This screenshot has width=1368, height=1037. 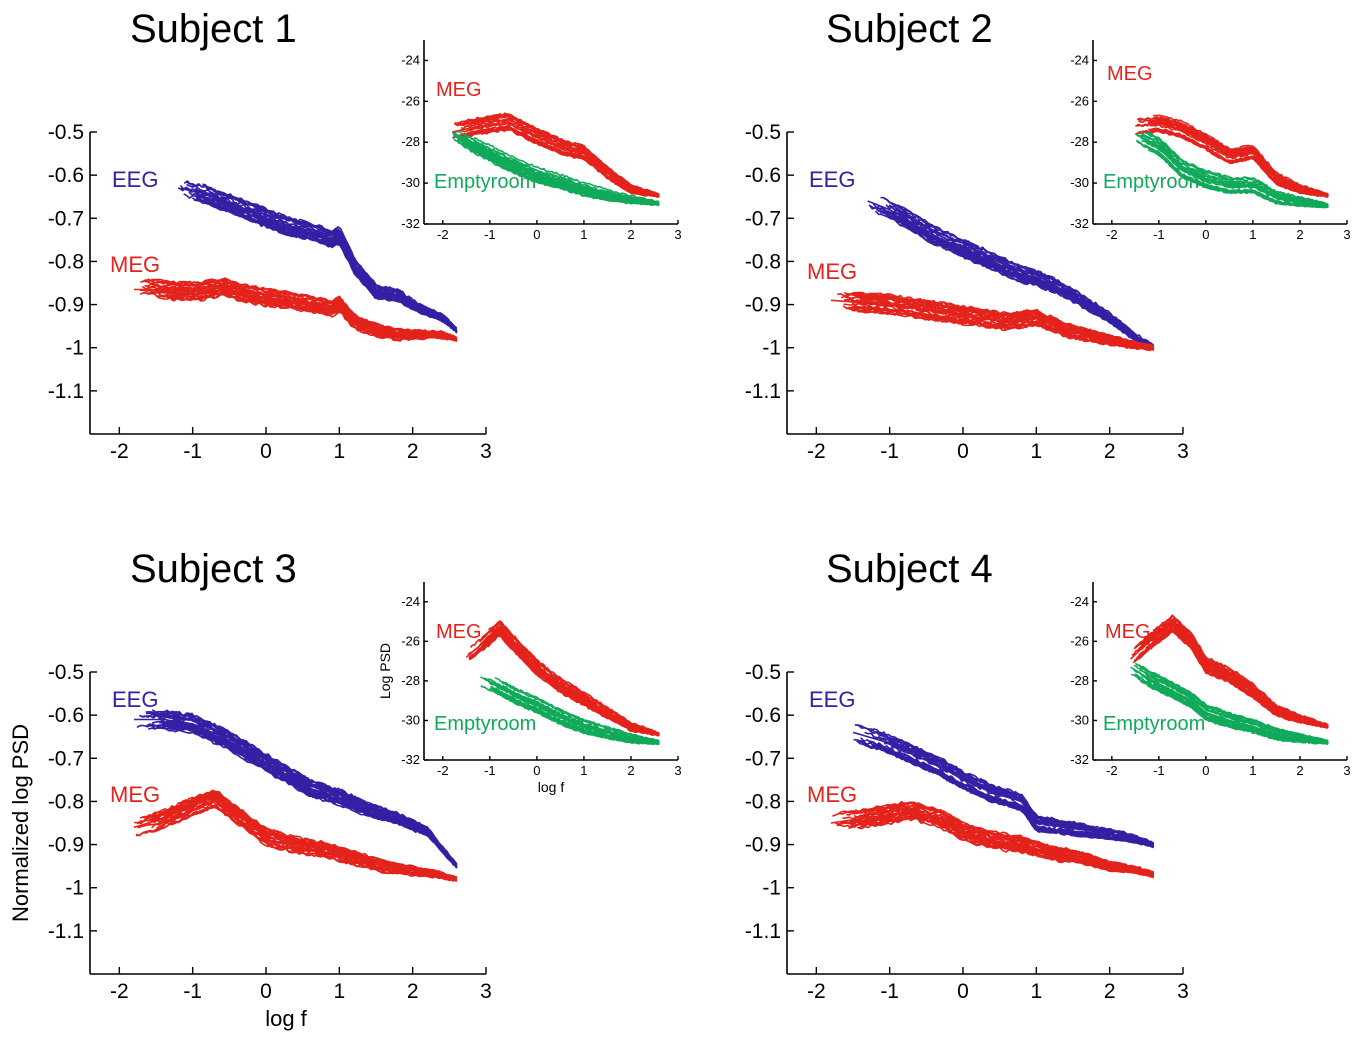 I want to click on subject1-main-y-tick-label: -1, so click(x=74, y=348).